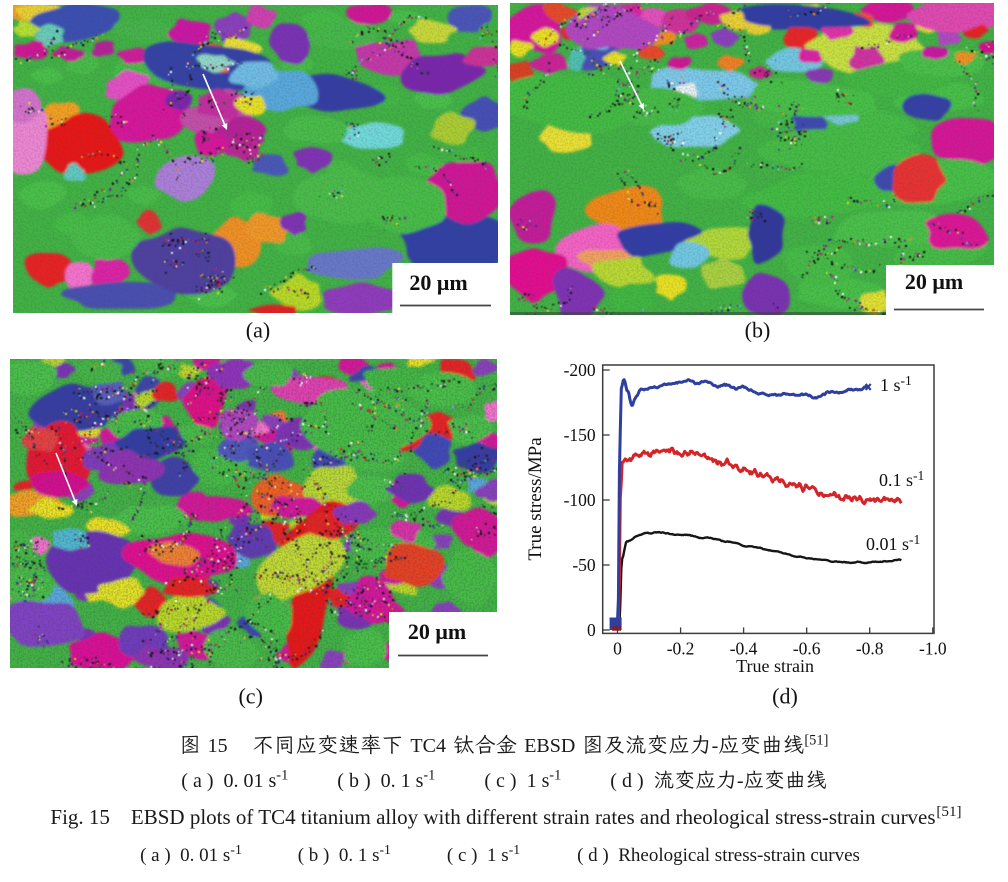  Describe the element at coordinates (758, 330) in the screenshot. I see `svg-text: (b)` at that location.